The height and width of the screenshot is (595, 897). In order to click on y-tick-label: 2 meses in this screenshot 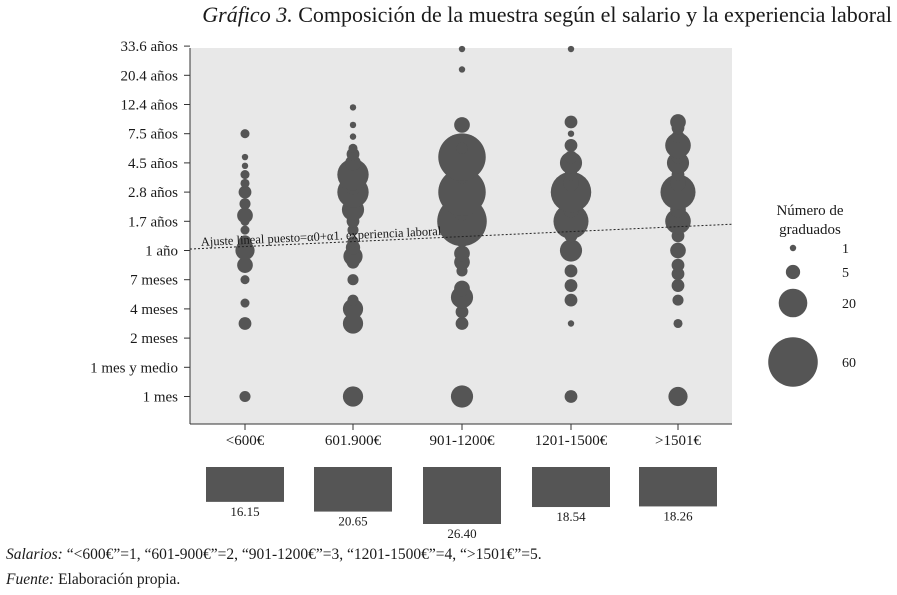, I will do `click(154, 339)`.